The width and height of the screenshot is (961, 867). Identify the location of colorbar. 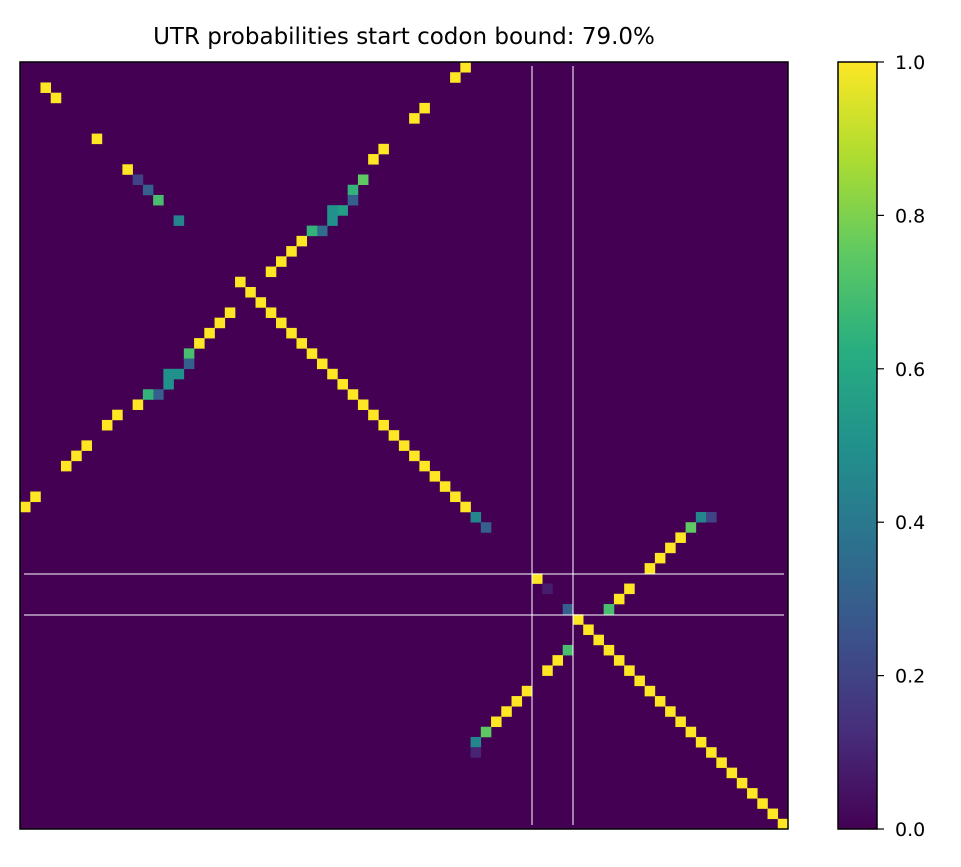
(857, 445).